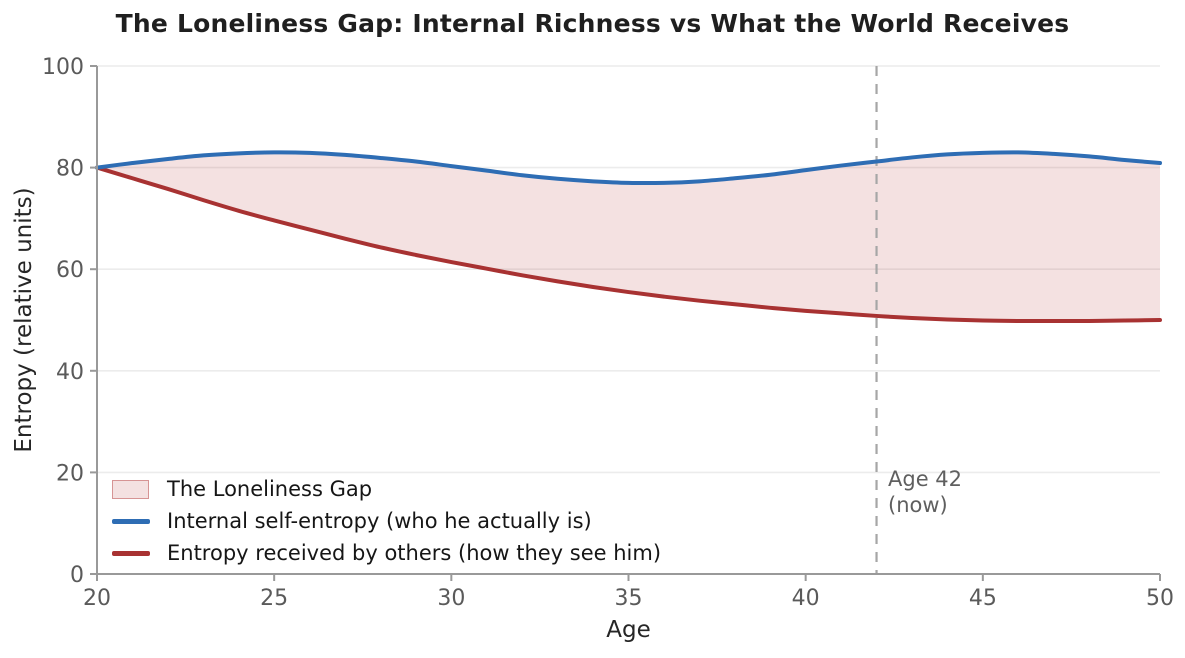 The width and height of the screenshot is (1185, 658). I want to click on x-tick-label: 25, so click(274, 598).